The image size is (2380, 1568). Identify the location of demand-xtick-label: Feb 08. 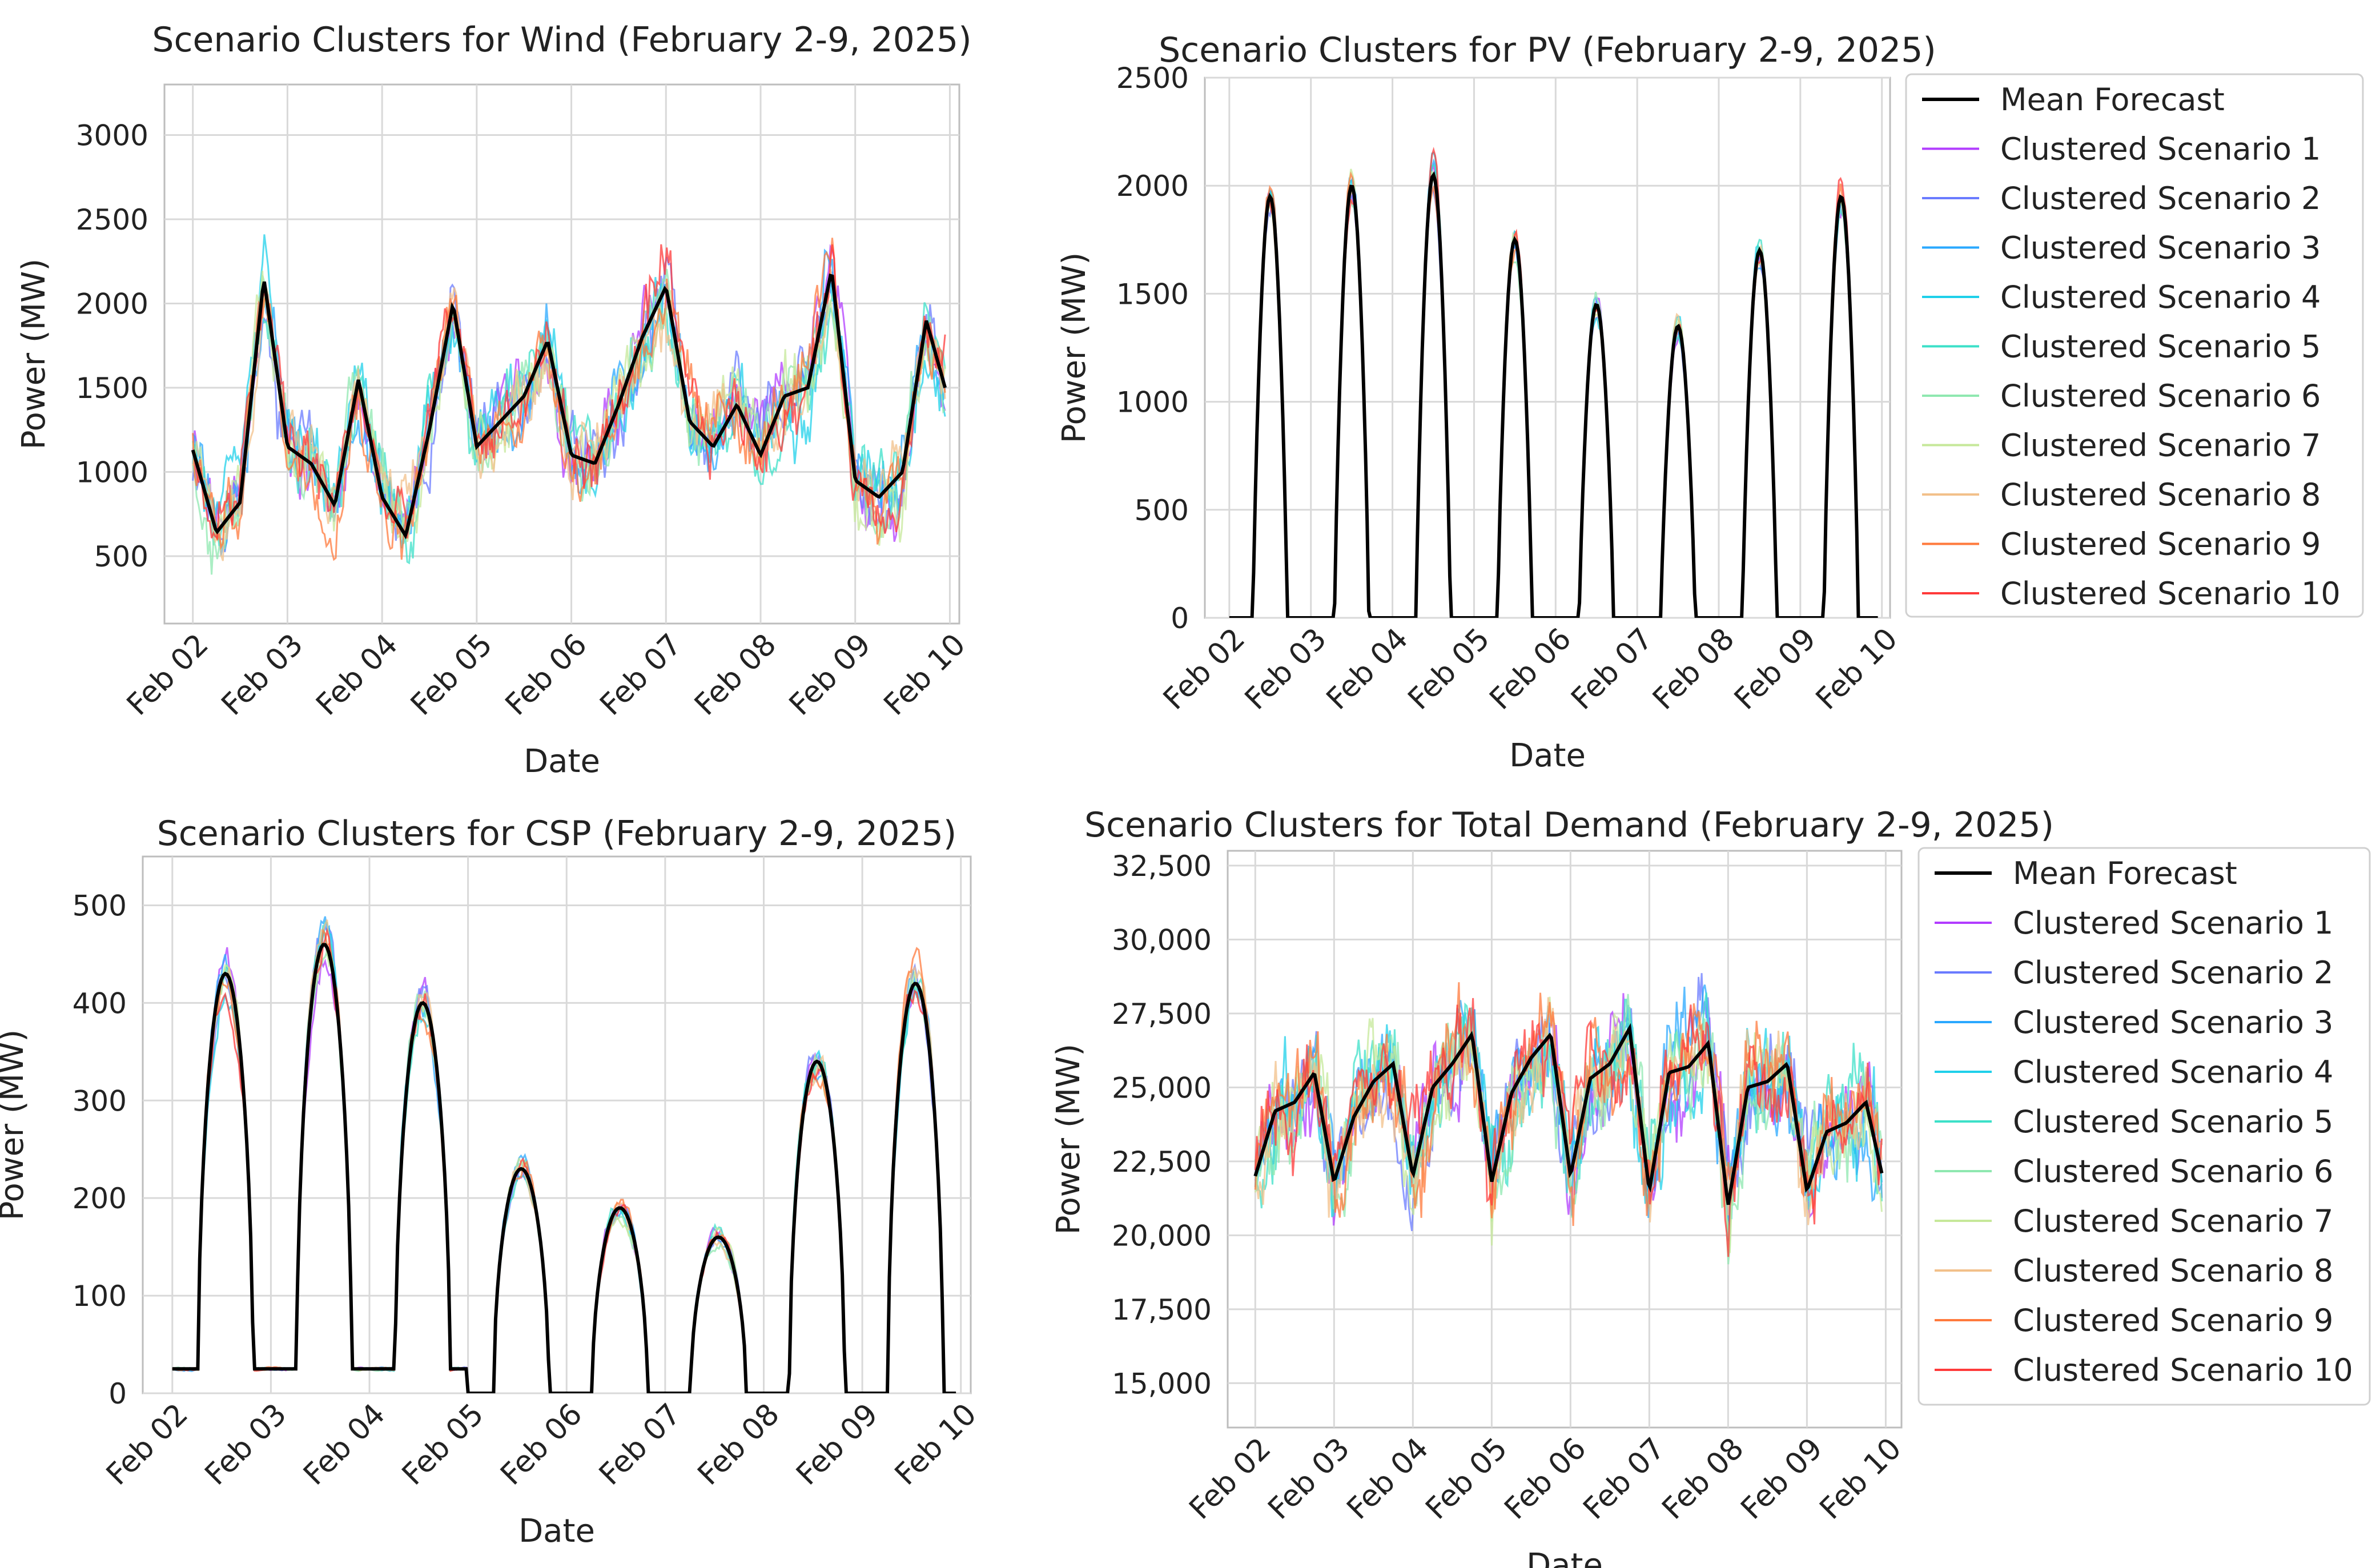
(1703, 1479).